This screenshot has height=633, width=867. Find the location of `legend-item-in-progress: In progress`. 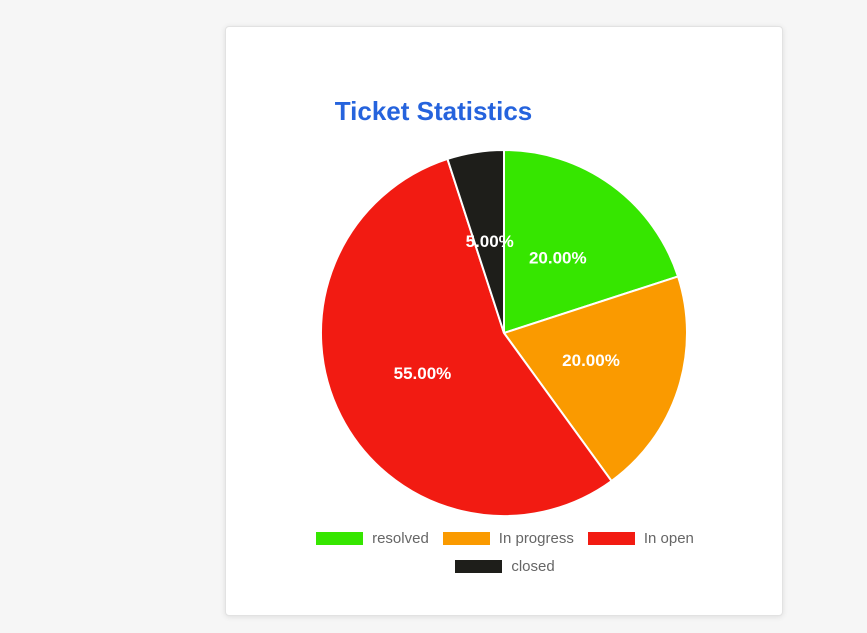

legend-item-in-progress: In progress is located at coordinates (508, 538).